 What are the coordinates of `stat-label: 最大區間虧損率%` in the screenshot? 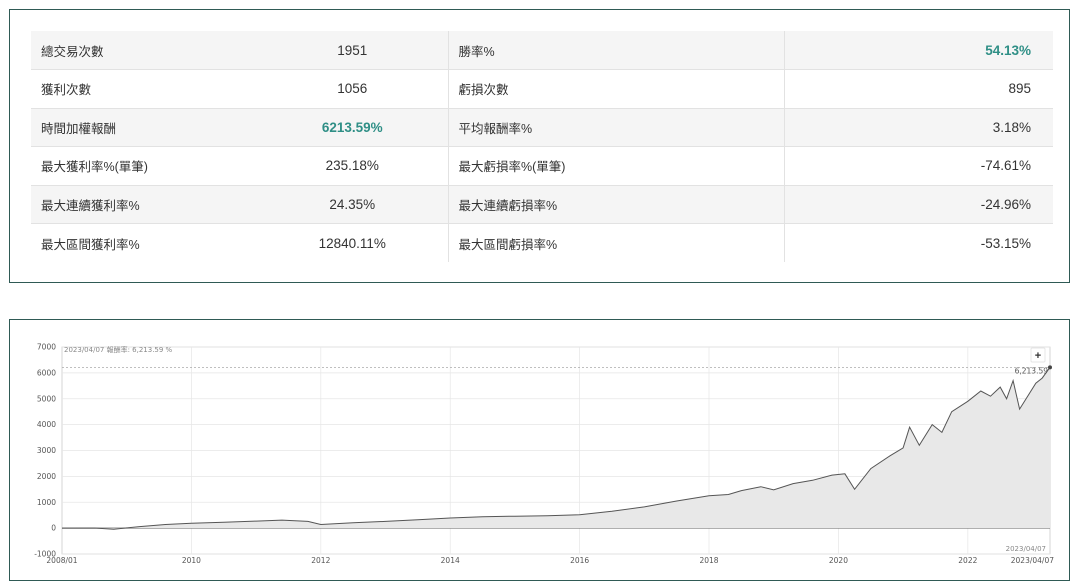 It's located at (515, 243).